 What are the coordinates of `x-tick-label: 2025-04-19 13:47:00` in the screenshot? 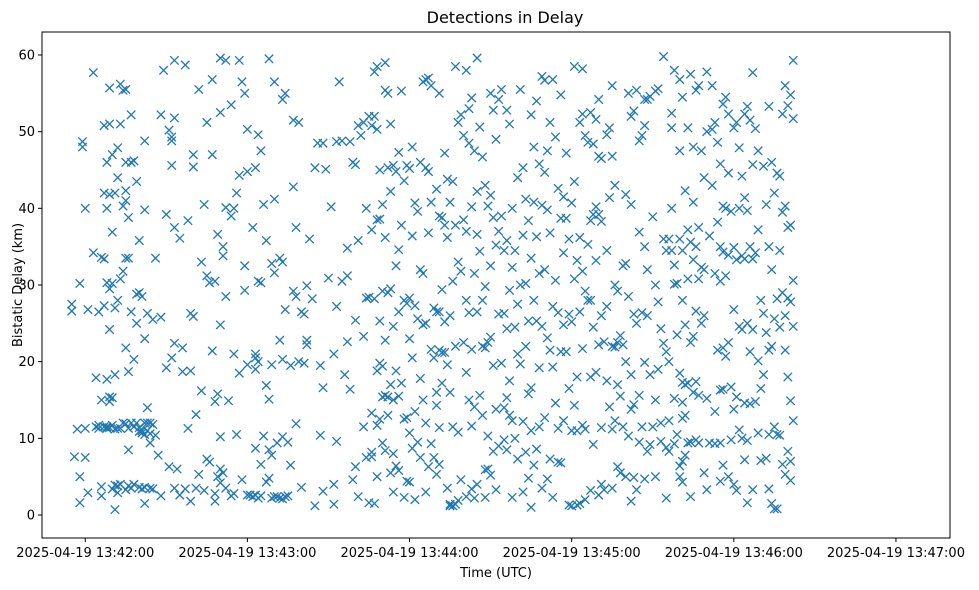 It's located at (896, 553).